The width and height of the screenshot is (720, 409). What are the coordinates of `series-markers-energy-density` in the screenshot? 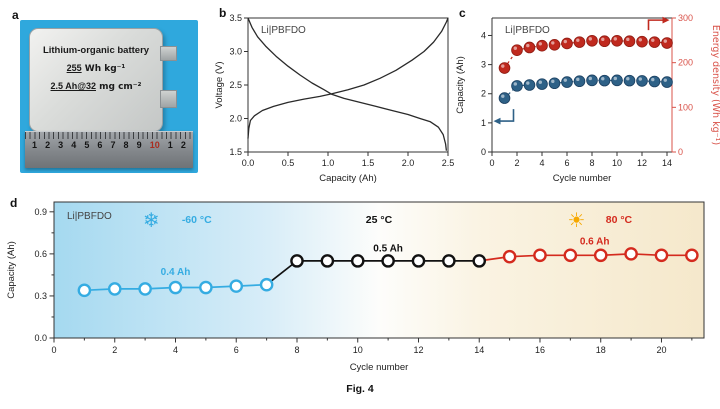 It's located at (585, 54).